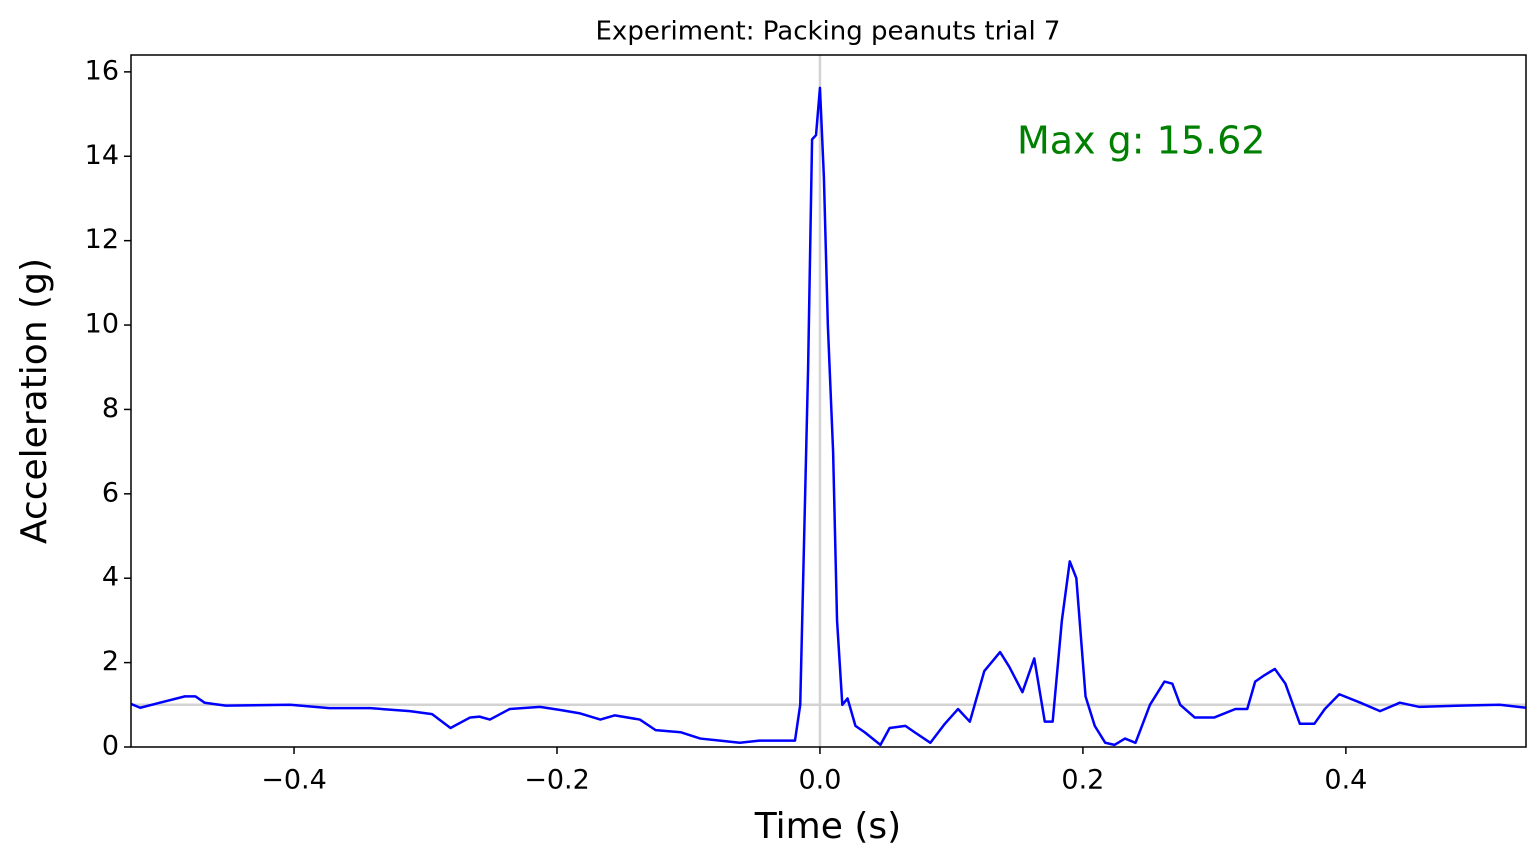 Image resolution: width=1540 pixels, height=867 pixels. I want to click on y-tick-label: 6, so click(110, 492).